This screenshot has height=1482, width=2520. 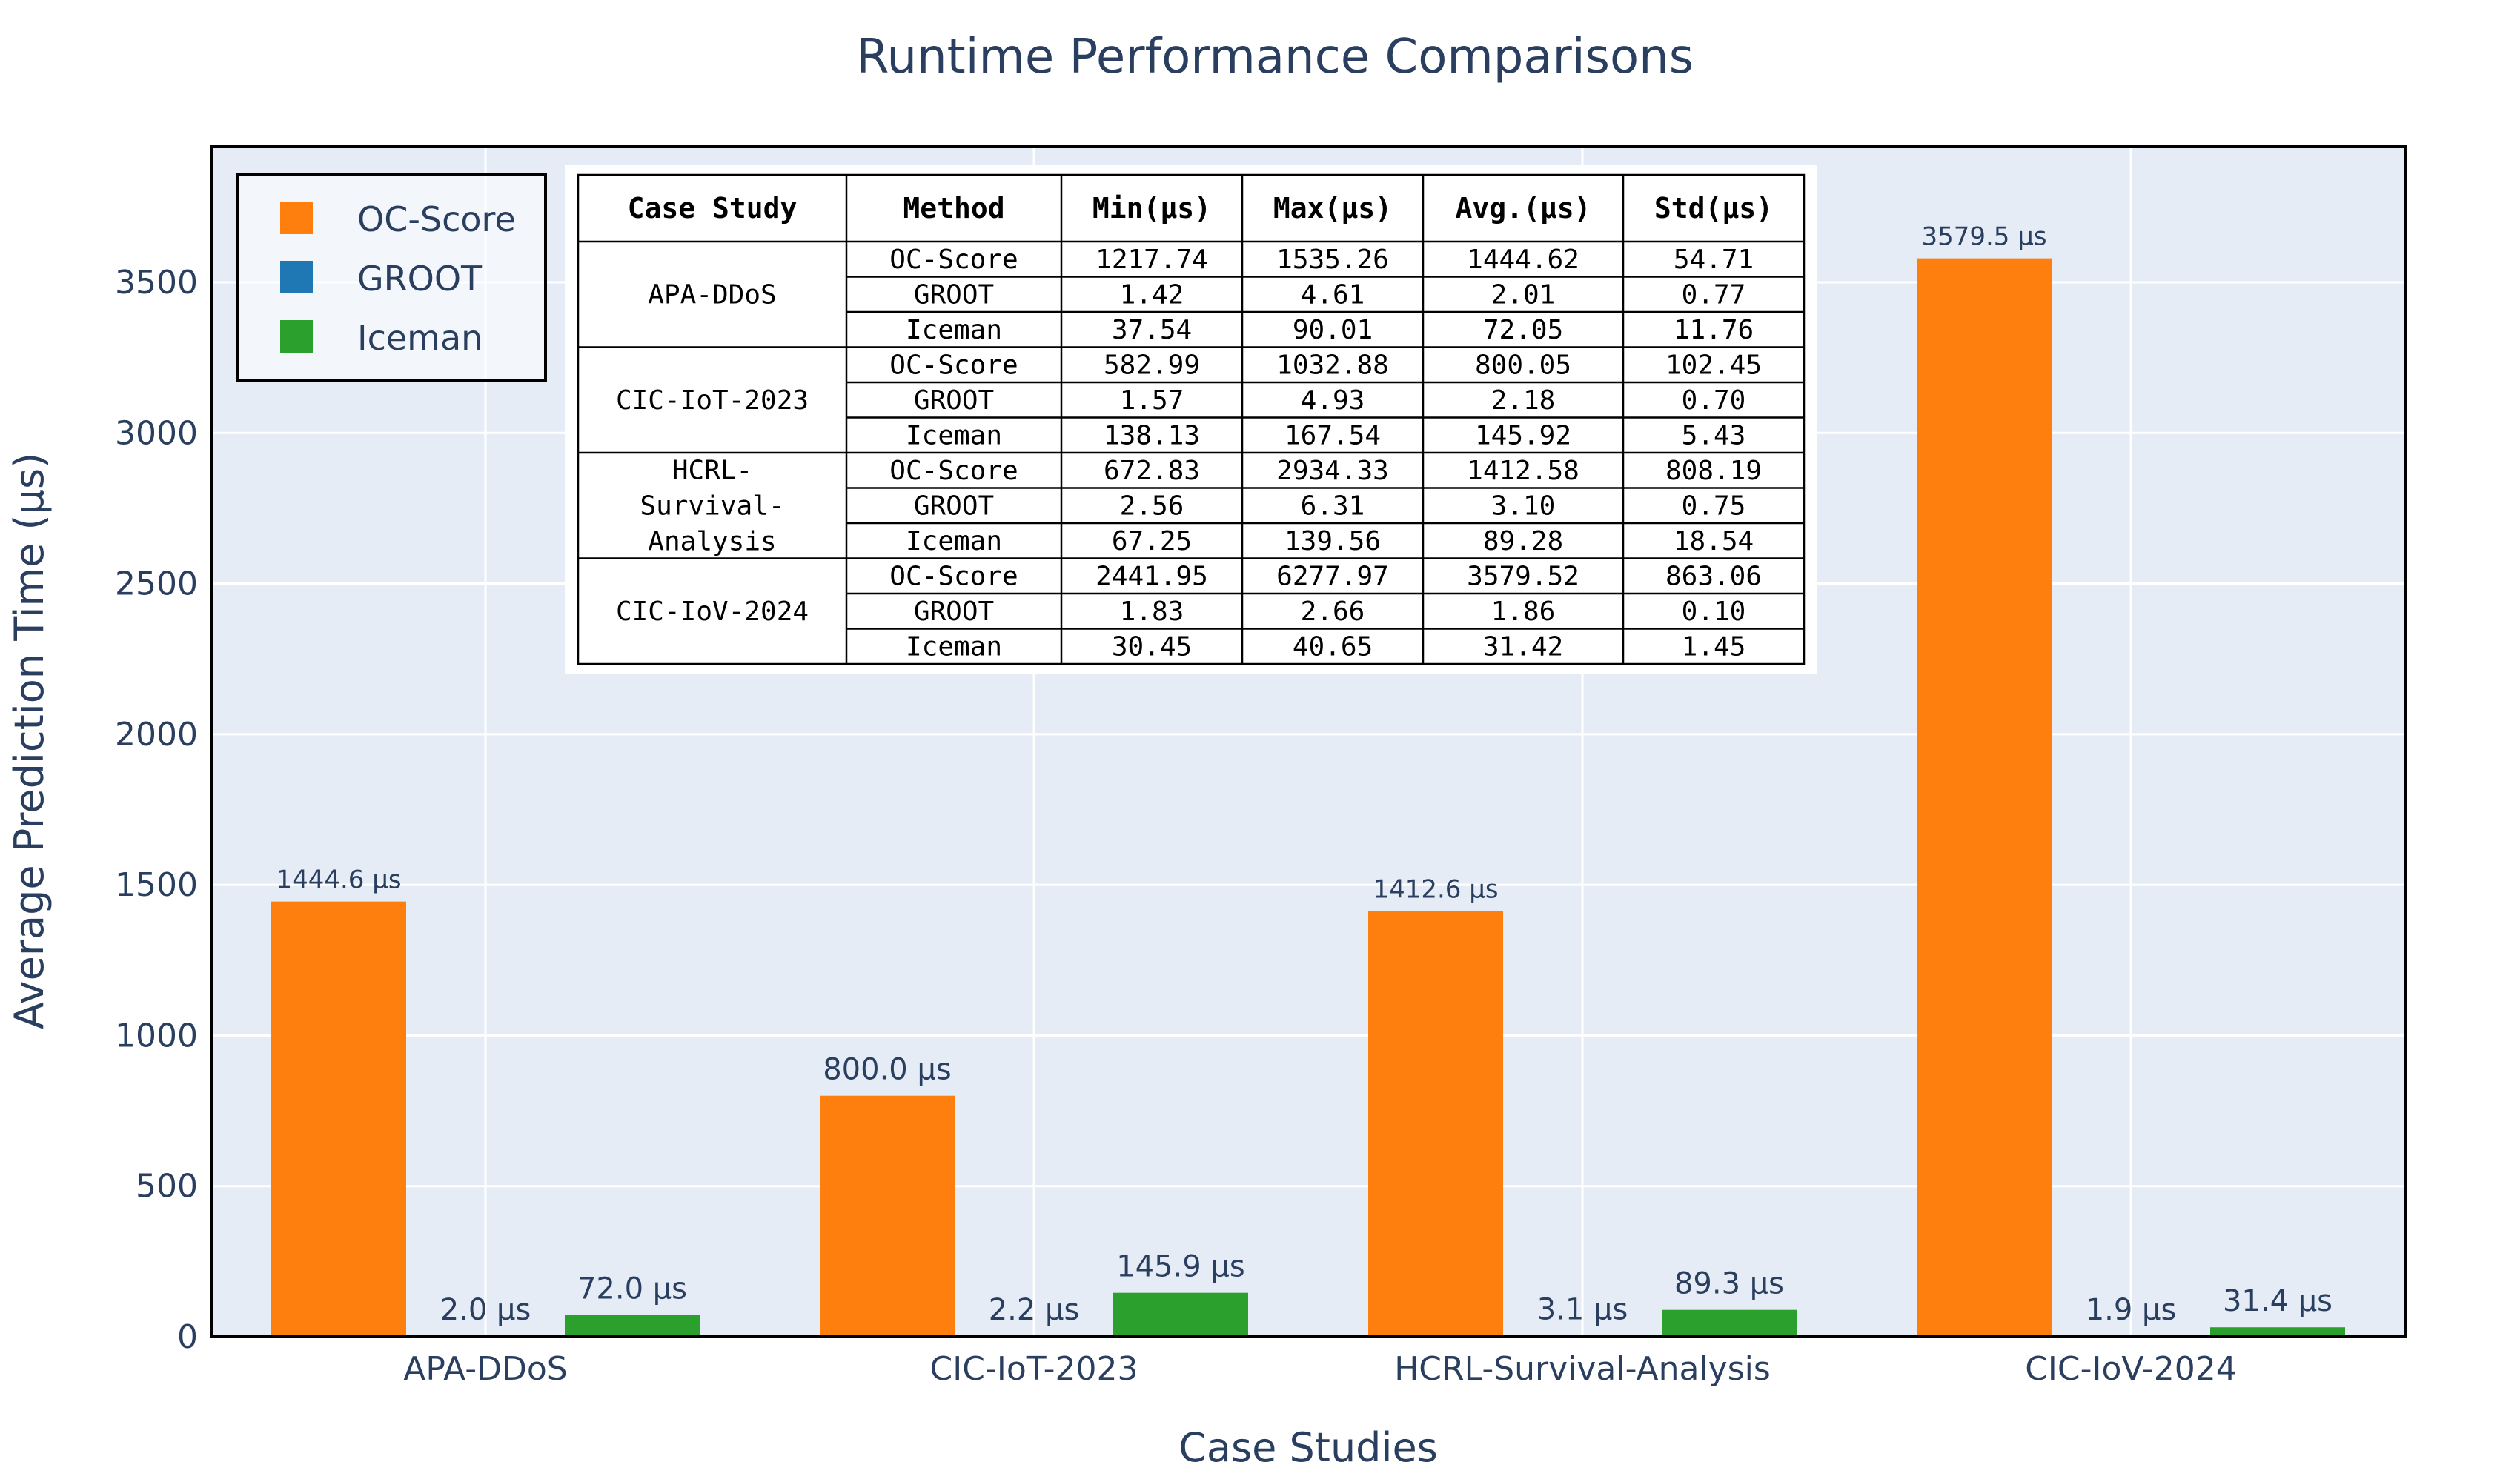 I want to click on table-header-min-s: Min(µs), so click(x=1152, y=209).